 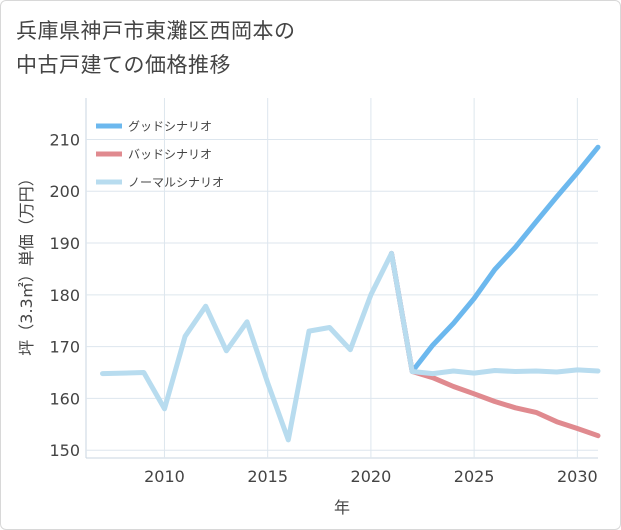 I want to click on y-tick-label: 210, so click(x=64, y=139).